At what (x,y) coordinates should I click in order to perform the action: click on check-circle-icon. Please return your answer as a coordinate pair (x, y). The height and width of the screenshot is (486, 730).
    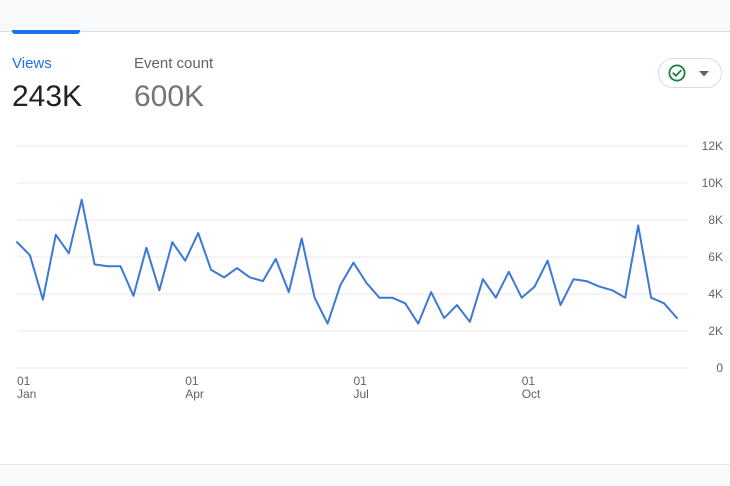
    Looking at the image, I should click on (677, 73).